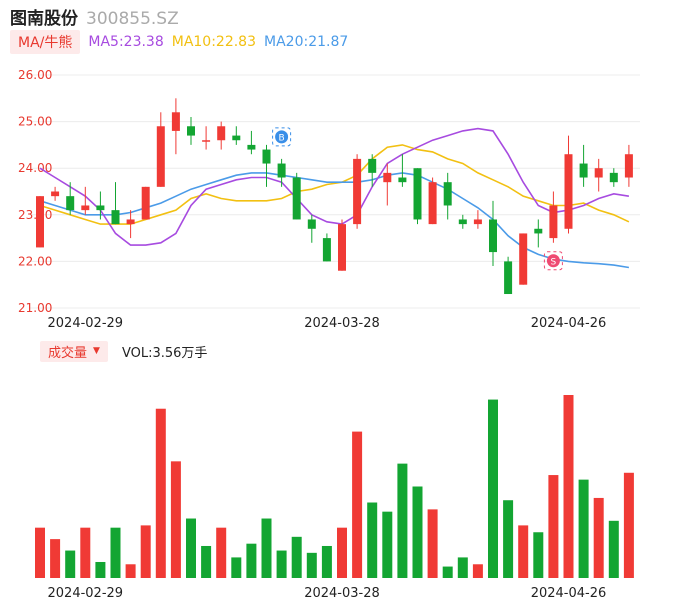 The image size is (686, 606). I want to click on price-date-labels: 2024-02-29 2024-03-28 2024-04-26, so click(327, 323).